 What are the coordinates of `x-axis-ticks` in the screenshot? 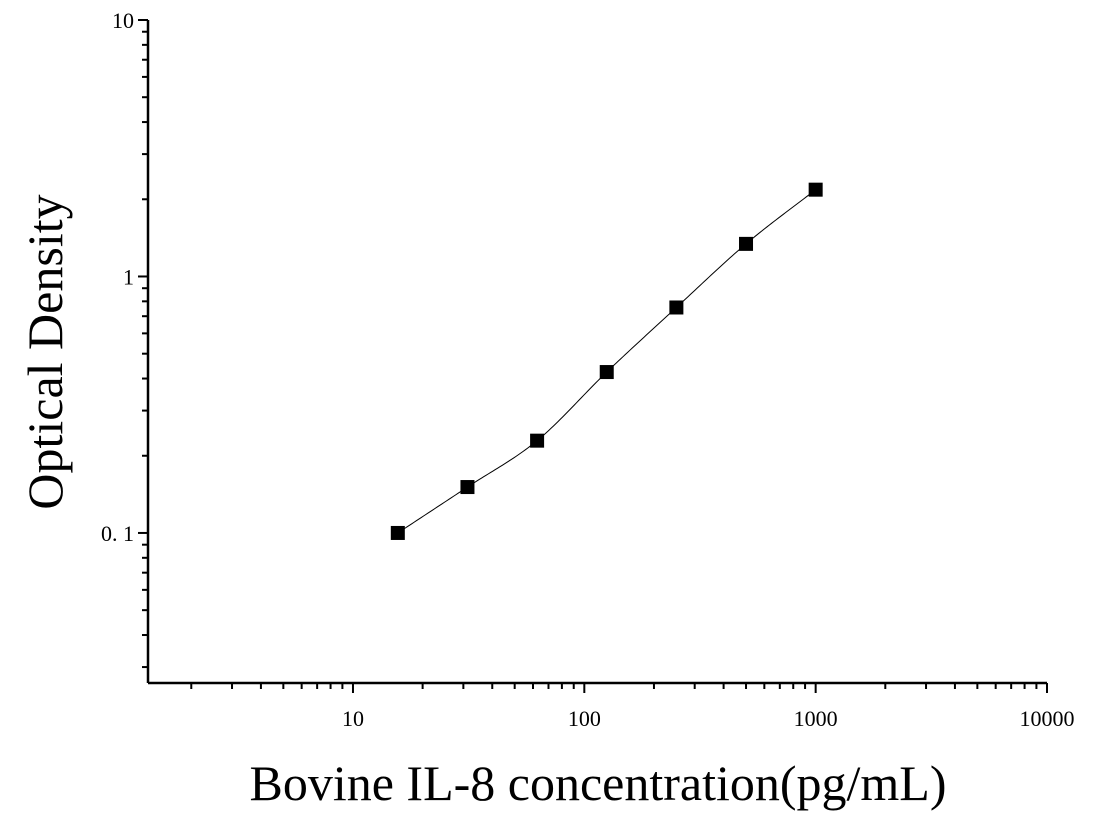 It's located at (619, 688).